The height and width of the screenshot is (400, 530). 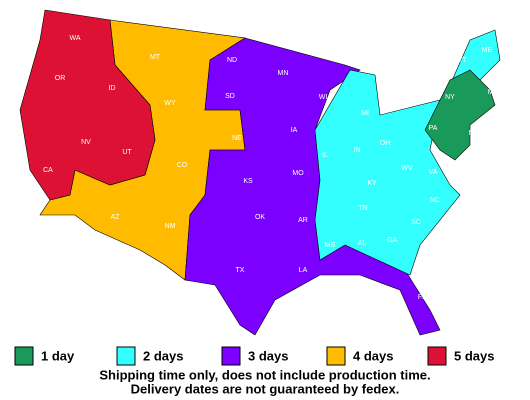 I want to click on state-label: VT, so click(x=463, y=60).